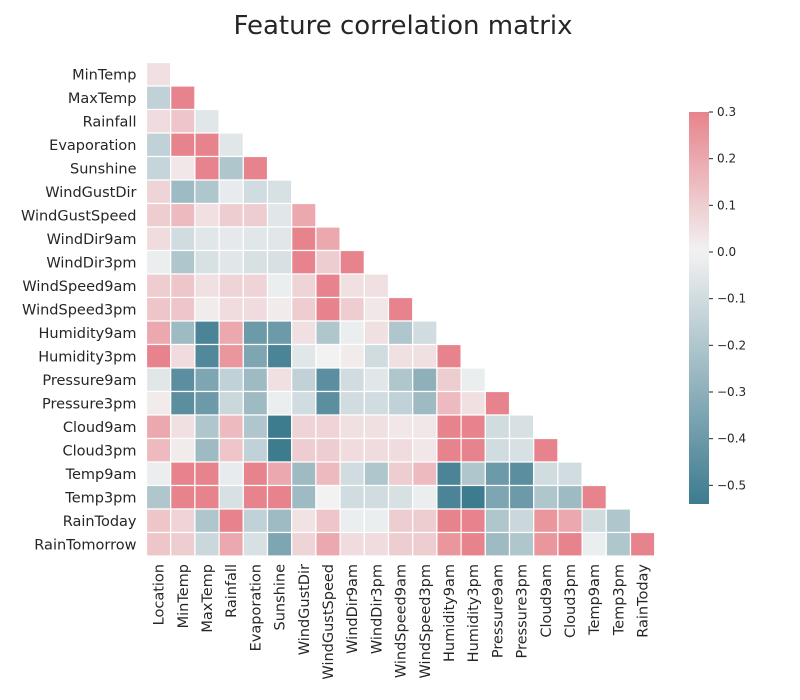  I want to click on row-tick-label: RainTomorrow, so click(85, 545).